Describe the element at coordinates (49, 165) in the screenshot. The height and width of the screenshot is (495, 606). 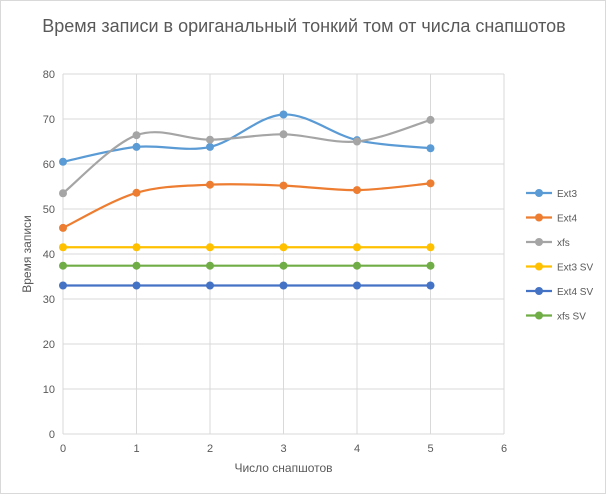
I see `y-tick-label: 60` at that location.